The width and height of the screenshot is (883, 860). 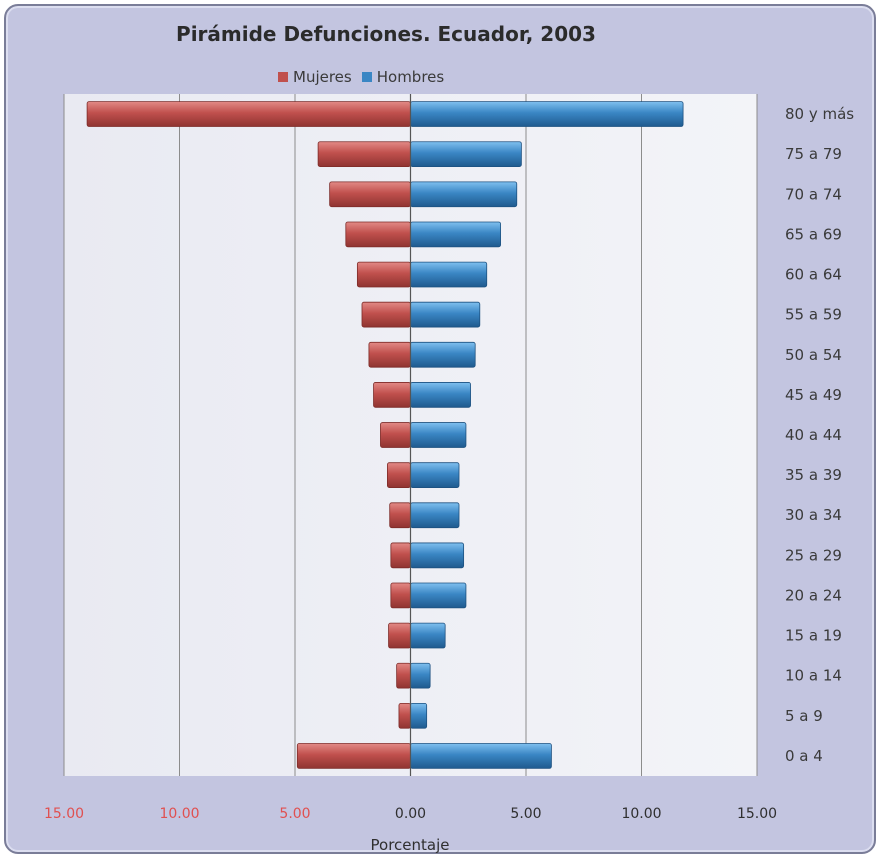 I want to click on category-label: 15 a 19, so click(x=813, y=636).